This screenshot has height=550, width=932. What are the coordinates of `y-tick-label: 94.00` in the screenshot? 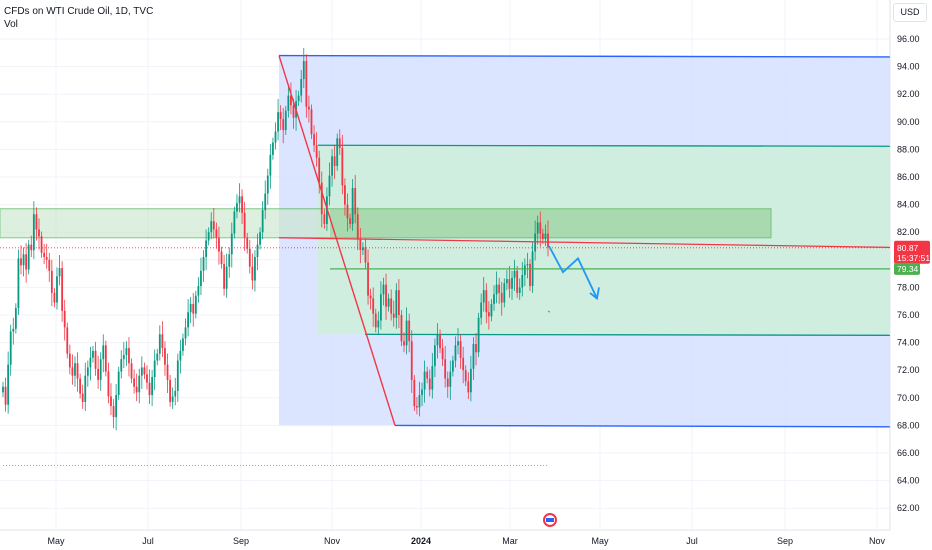 It's located at (908, 67).